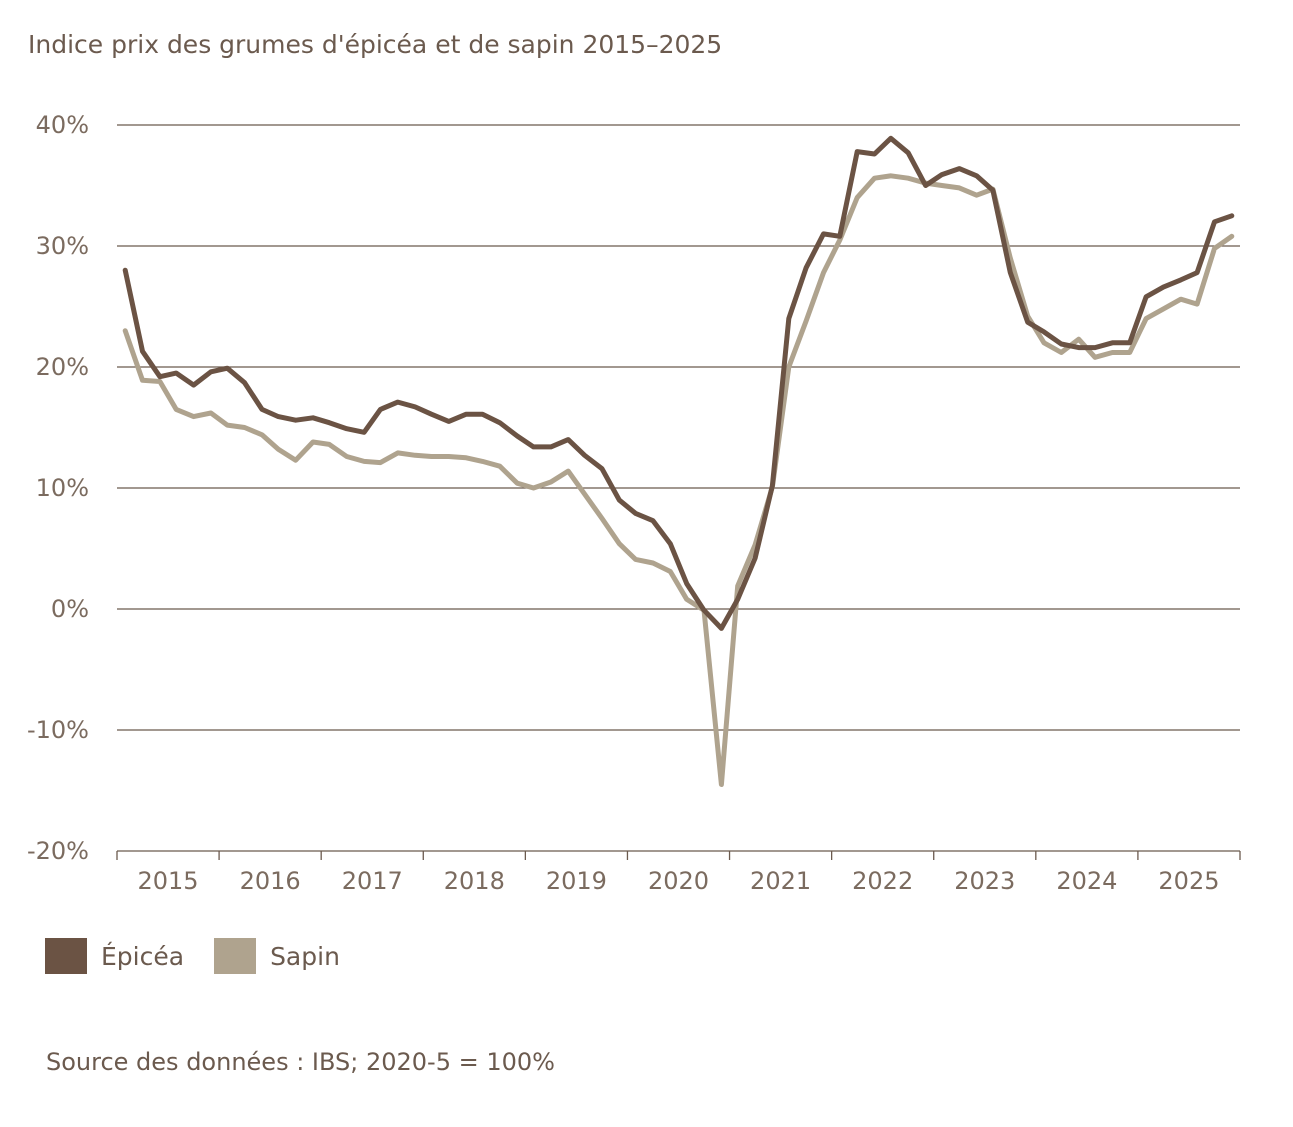 This screenshot has height=1127, width=1293. Describe the element at coordinates (62, 246) in the screenshot. I see `y-tick-label: 30%` at that location.